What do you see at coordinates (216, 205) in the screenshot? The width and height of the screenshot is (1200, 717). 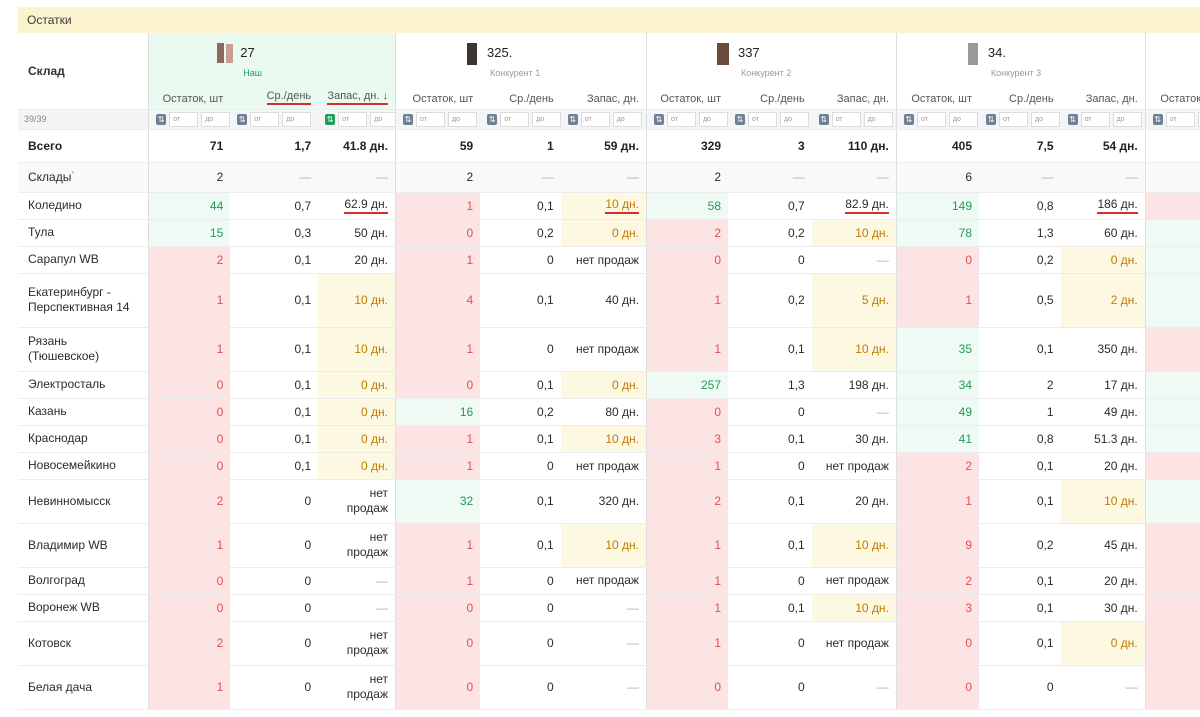 I see `cell-value: 44` at bounding box center [216, 205].